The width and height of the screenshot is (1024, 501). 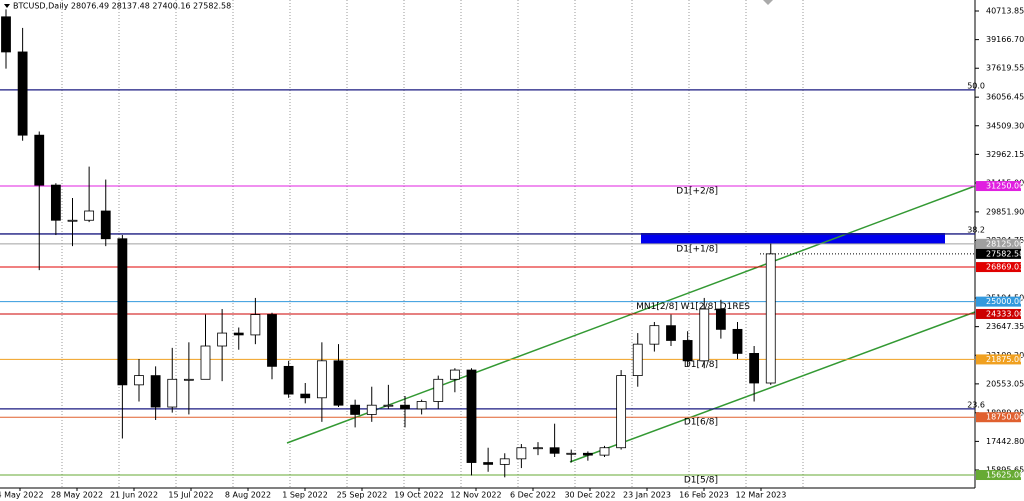 I want to click on x-tick-label: 25 Sep 2022, so click(x=362, y=495).